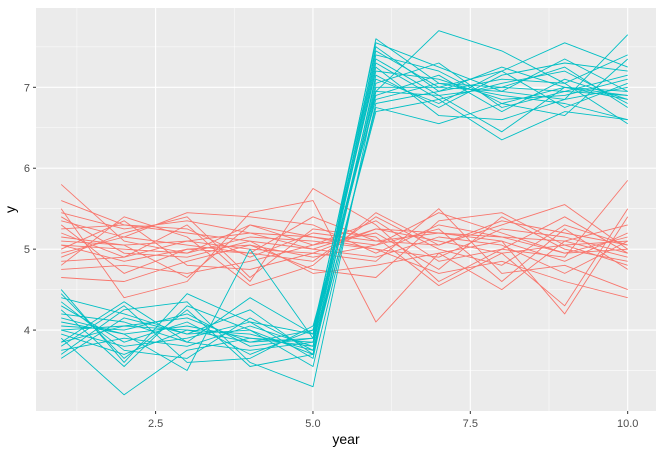  I want to click on x-tick-label: 10.0, so click(627, 424).